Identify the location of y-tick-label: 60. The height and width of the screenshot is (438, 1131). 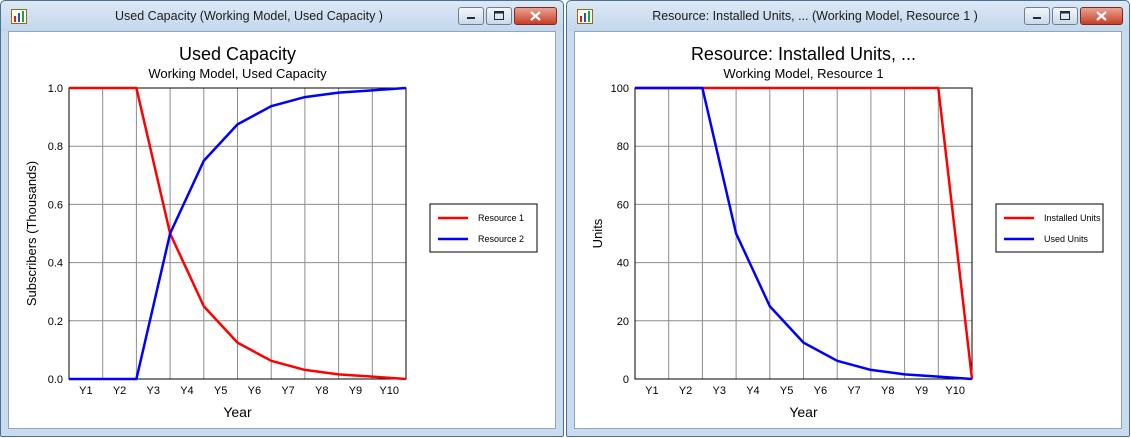
(623, 205).